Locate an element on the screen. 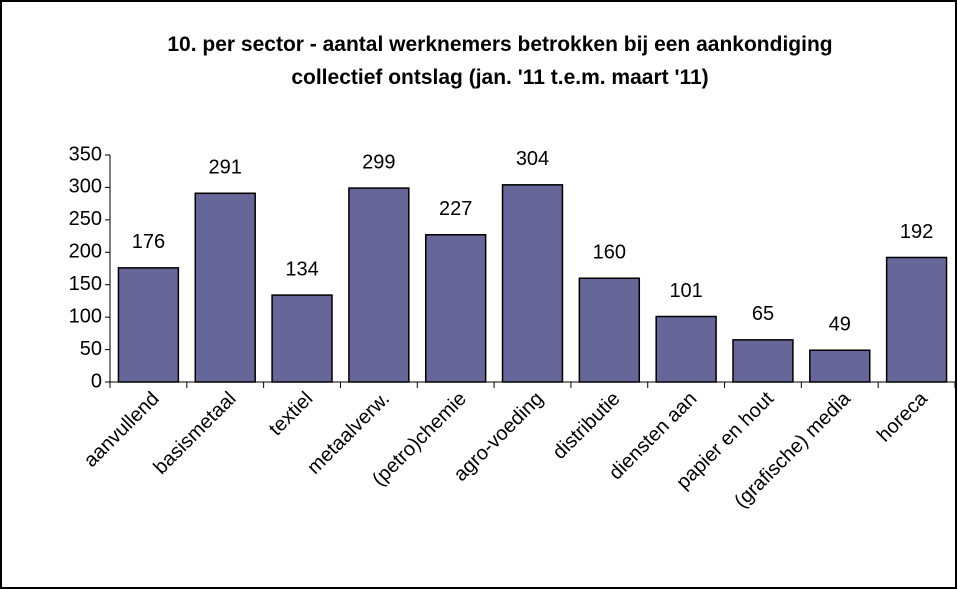 This screenshot has height=590, width=958. y-tick-label: 300 is located at coordinates (85, 187).